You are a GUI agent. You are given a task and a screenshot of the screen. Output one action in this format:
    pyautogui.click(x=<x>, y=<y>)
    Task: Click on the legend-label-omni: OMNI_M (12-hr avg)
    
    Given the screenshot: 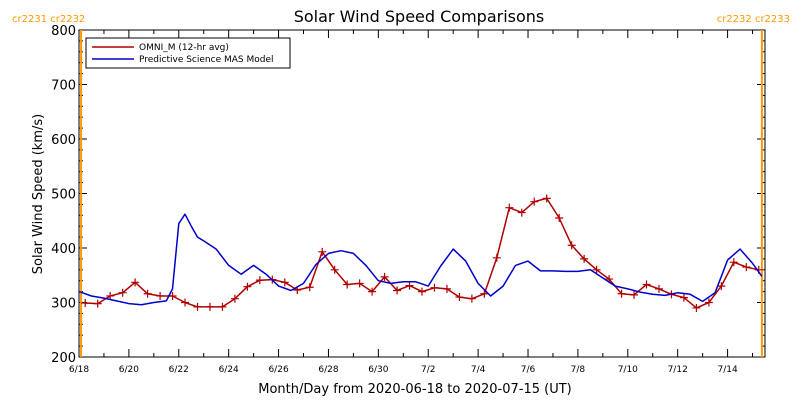 What is the action you would take?
    pyautogui.click(x=184, y=48)
    